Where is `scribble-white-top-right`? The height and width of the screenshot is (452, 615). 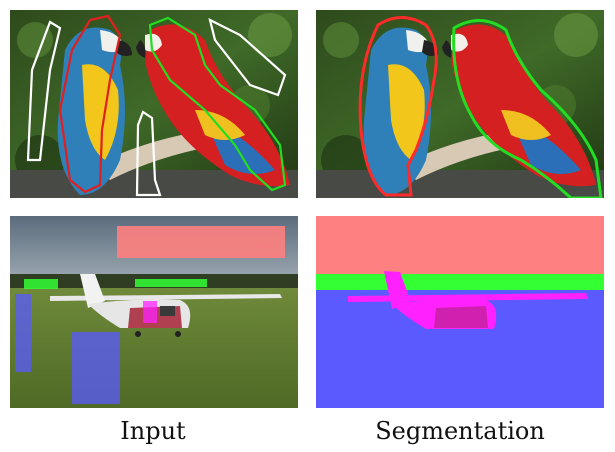
scribble-white-top-right is located at coordinates (247, 57).